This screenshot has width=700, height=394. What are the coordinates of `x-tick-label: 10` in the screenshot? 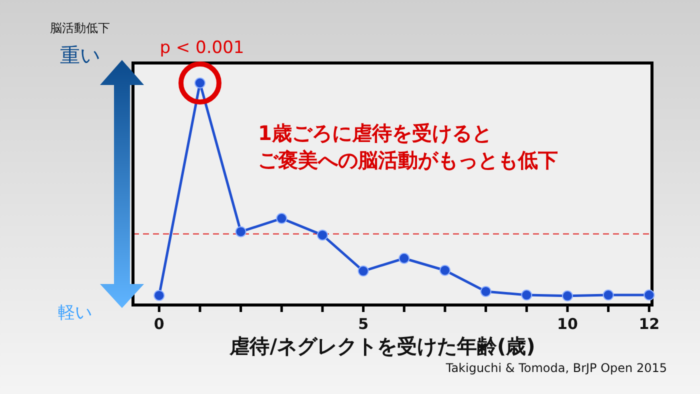 It's located at (567, 324).